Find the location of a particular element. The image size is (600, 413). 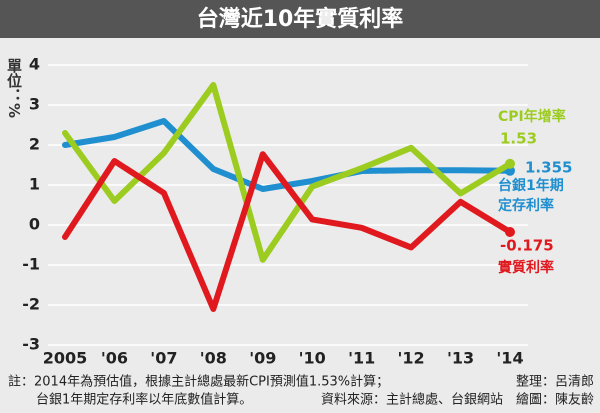

x-tick-label: '13 is located at coordinates (460, 358).